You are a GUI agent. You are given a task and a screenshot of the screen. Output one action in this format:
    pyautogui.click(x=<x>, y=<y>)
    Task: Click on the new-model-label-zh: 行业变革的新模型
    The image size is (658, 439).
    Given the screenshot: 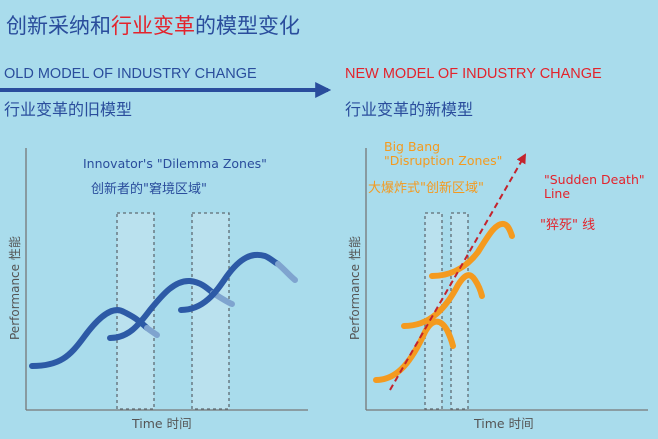 What is the action you would take?
    pyautogui.click(x=409, y=109)
    